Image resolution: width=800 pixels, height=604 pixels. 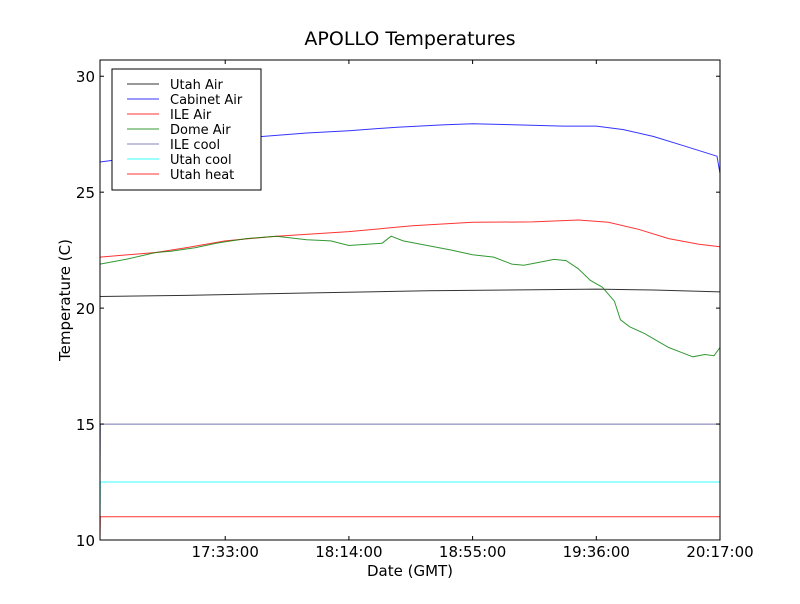 What do you see at coordinates (191, 115) in the screenshot?
I see `legend-label: ILE Air` at bounding box center [191, 115].